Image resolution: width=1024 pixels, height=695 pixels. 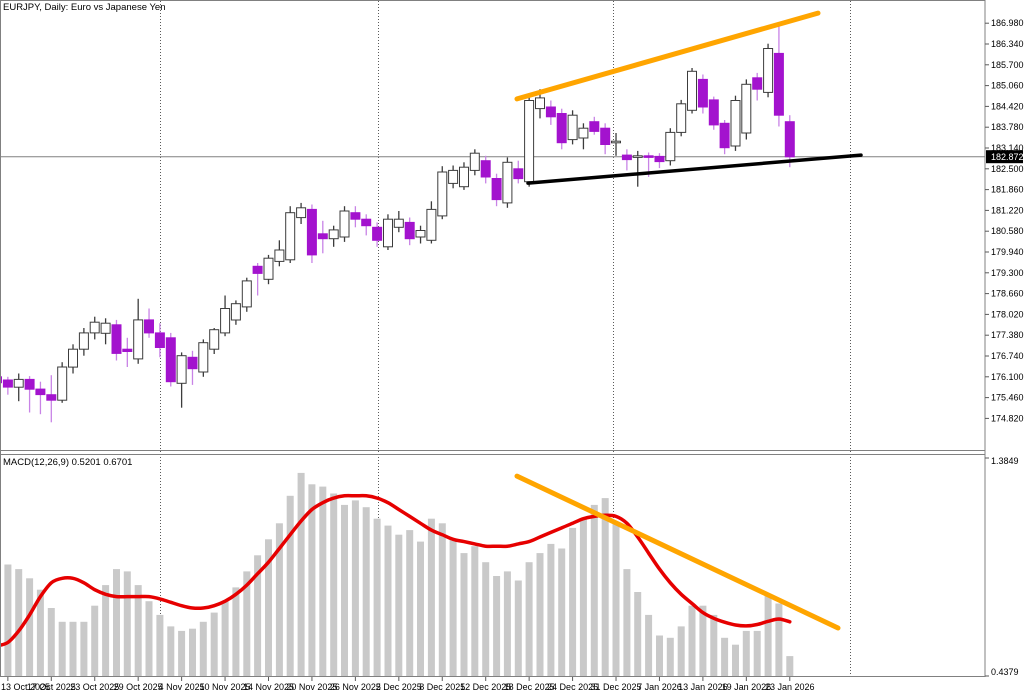 What do you see at coordinates (182, 687) in the screenshot?
I see `date-axis-label: 4 Nov 2025` at bounding box center [182, 687].